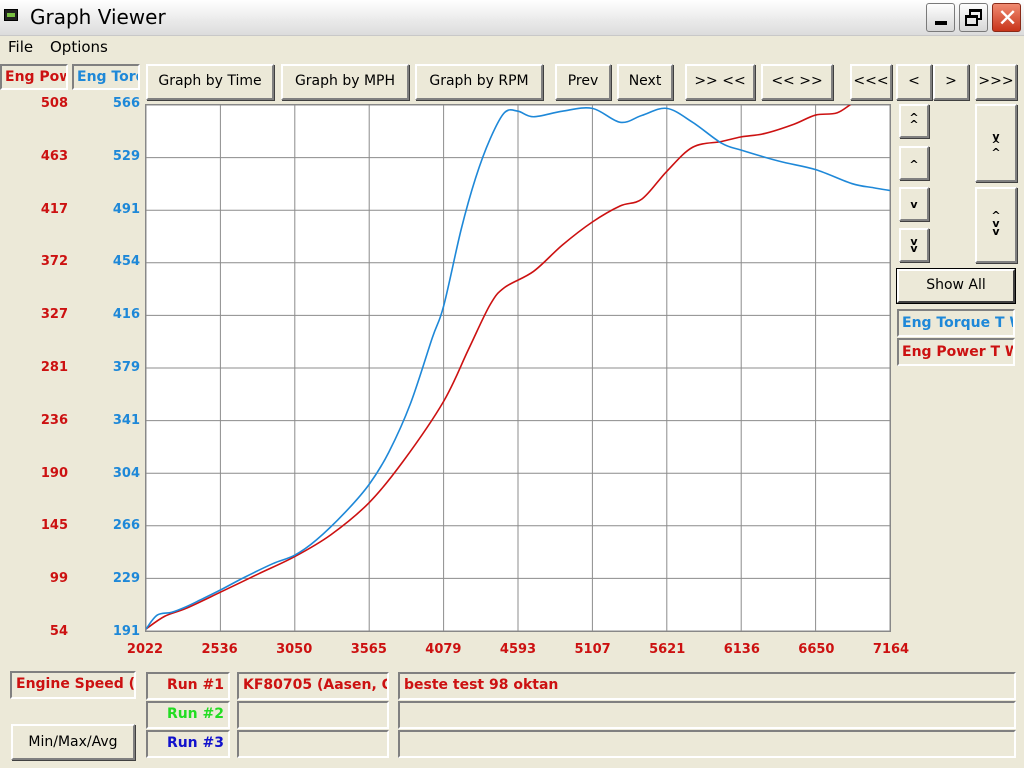  Describe the element at coordinates (126, 103) in the screenshot. I see `y-right-tick-label: 566` at that location.